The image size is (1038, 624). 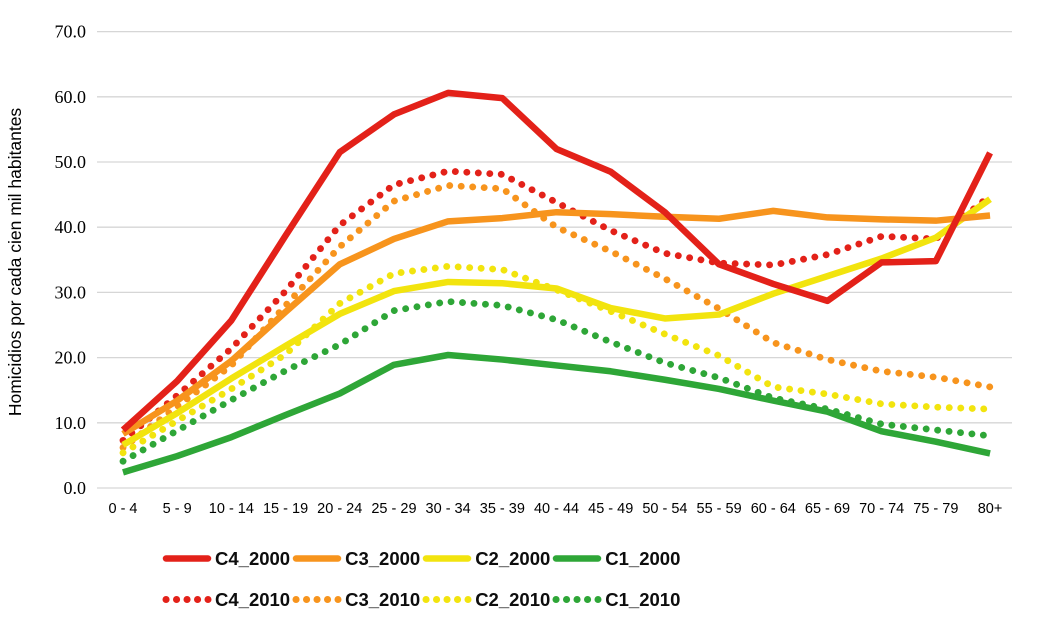 I want to click on y-tick-label: 50.0, so click(x=71, y=162).